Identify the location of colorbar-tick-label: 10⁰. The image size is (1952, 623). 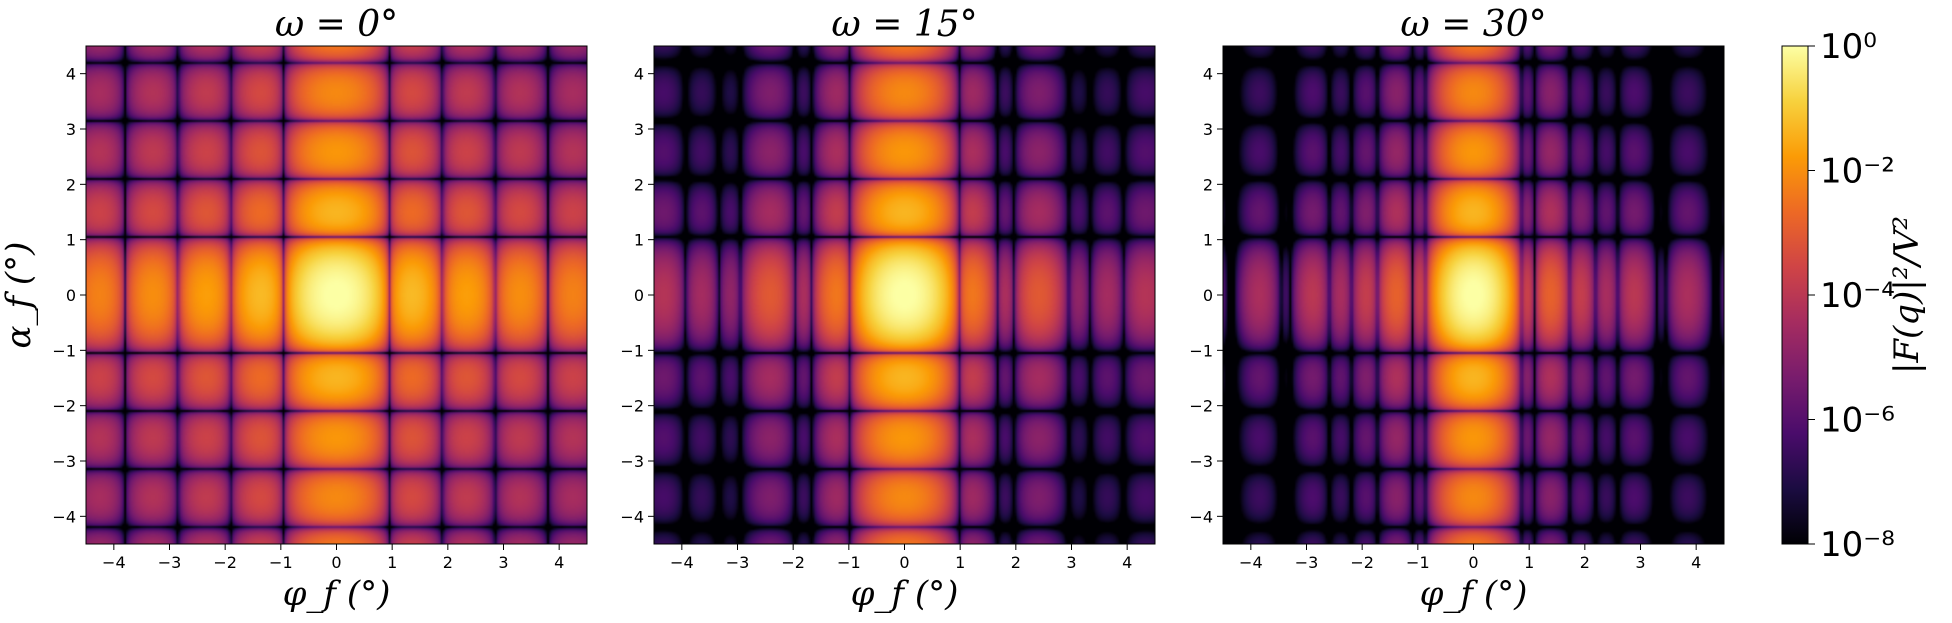
(1848, 47).